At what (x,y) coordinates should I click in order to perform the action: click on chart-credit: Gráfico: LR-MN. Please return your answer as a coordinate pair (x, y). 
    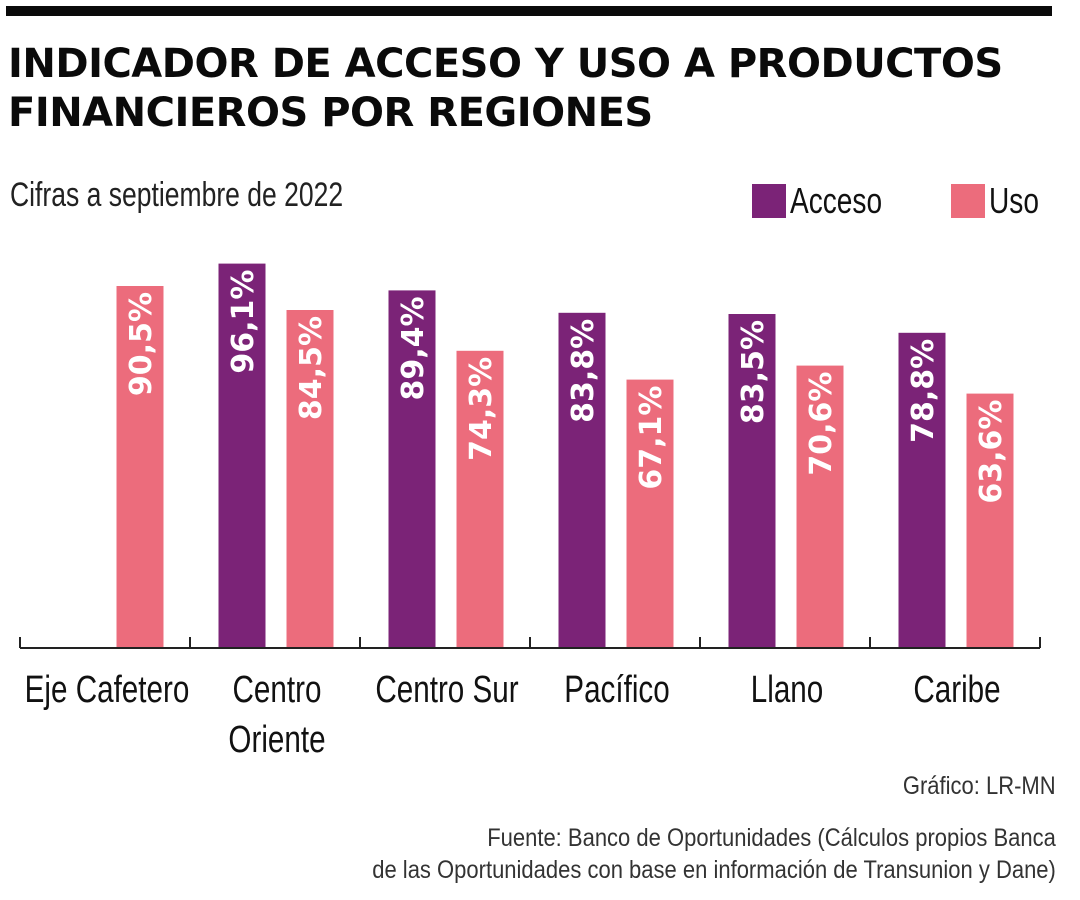
    Looking at the image, I should click on (979, 786).